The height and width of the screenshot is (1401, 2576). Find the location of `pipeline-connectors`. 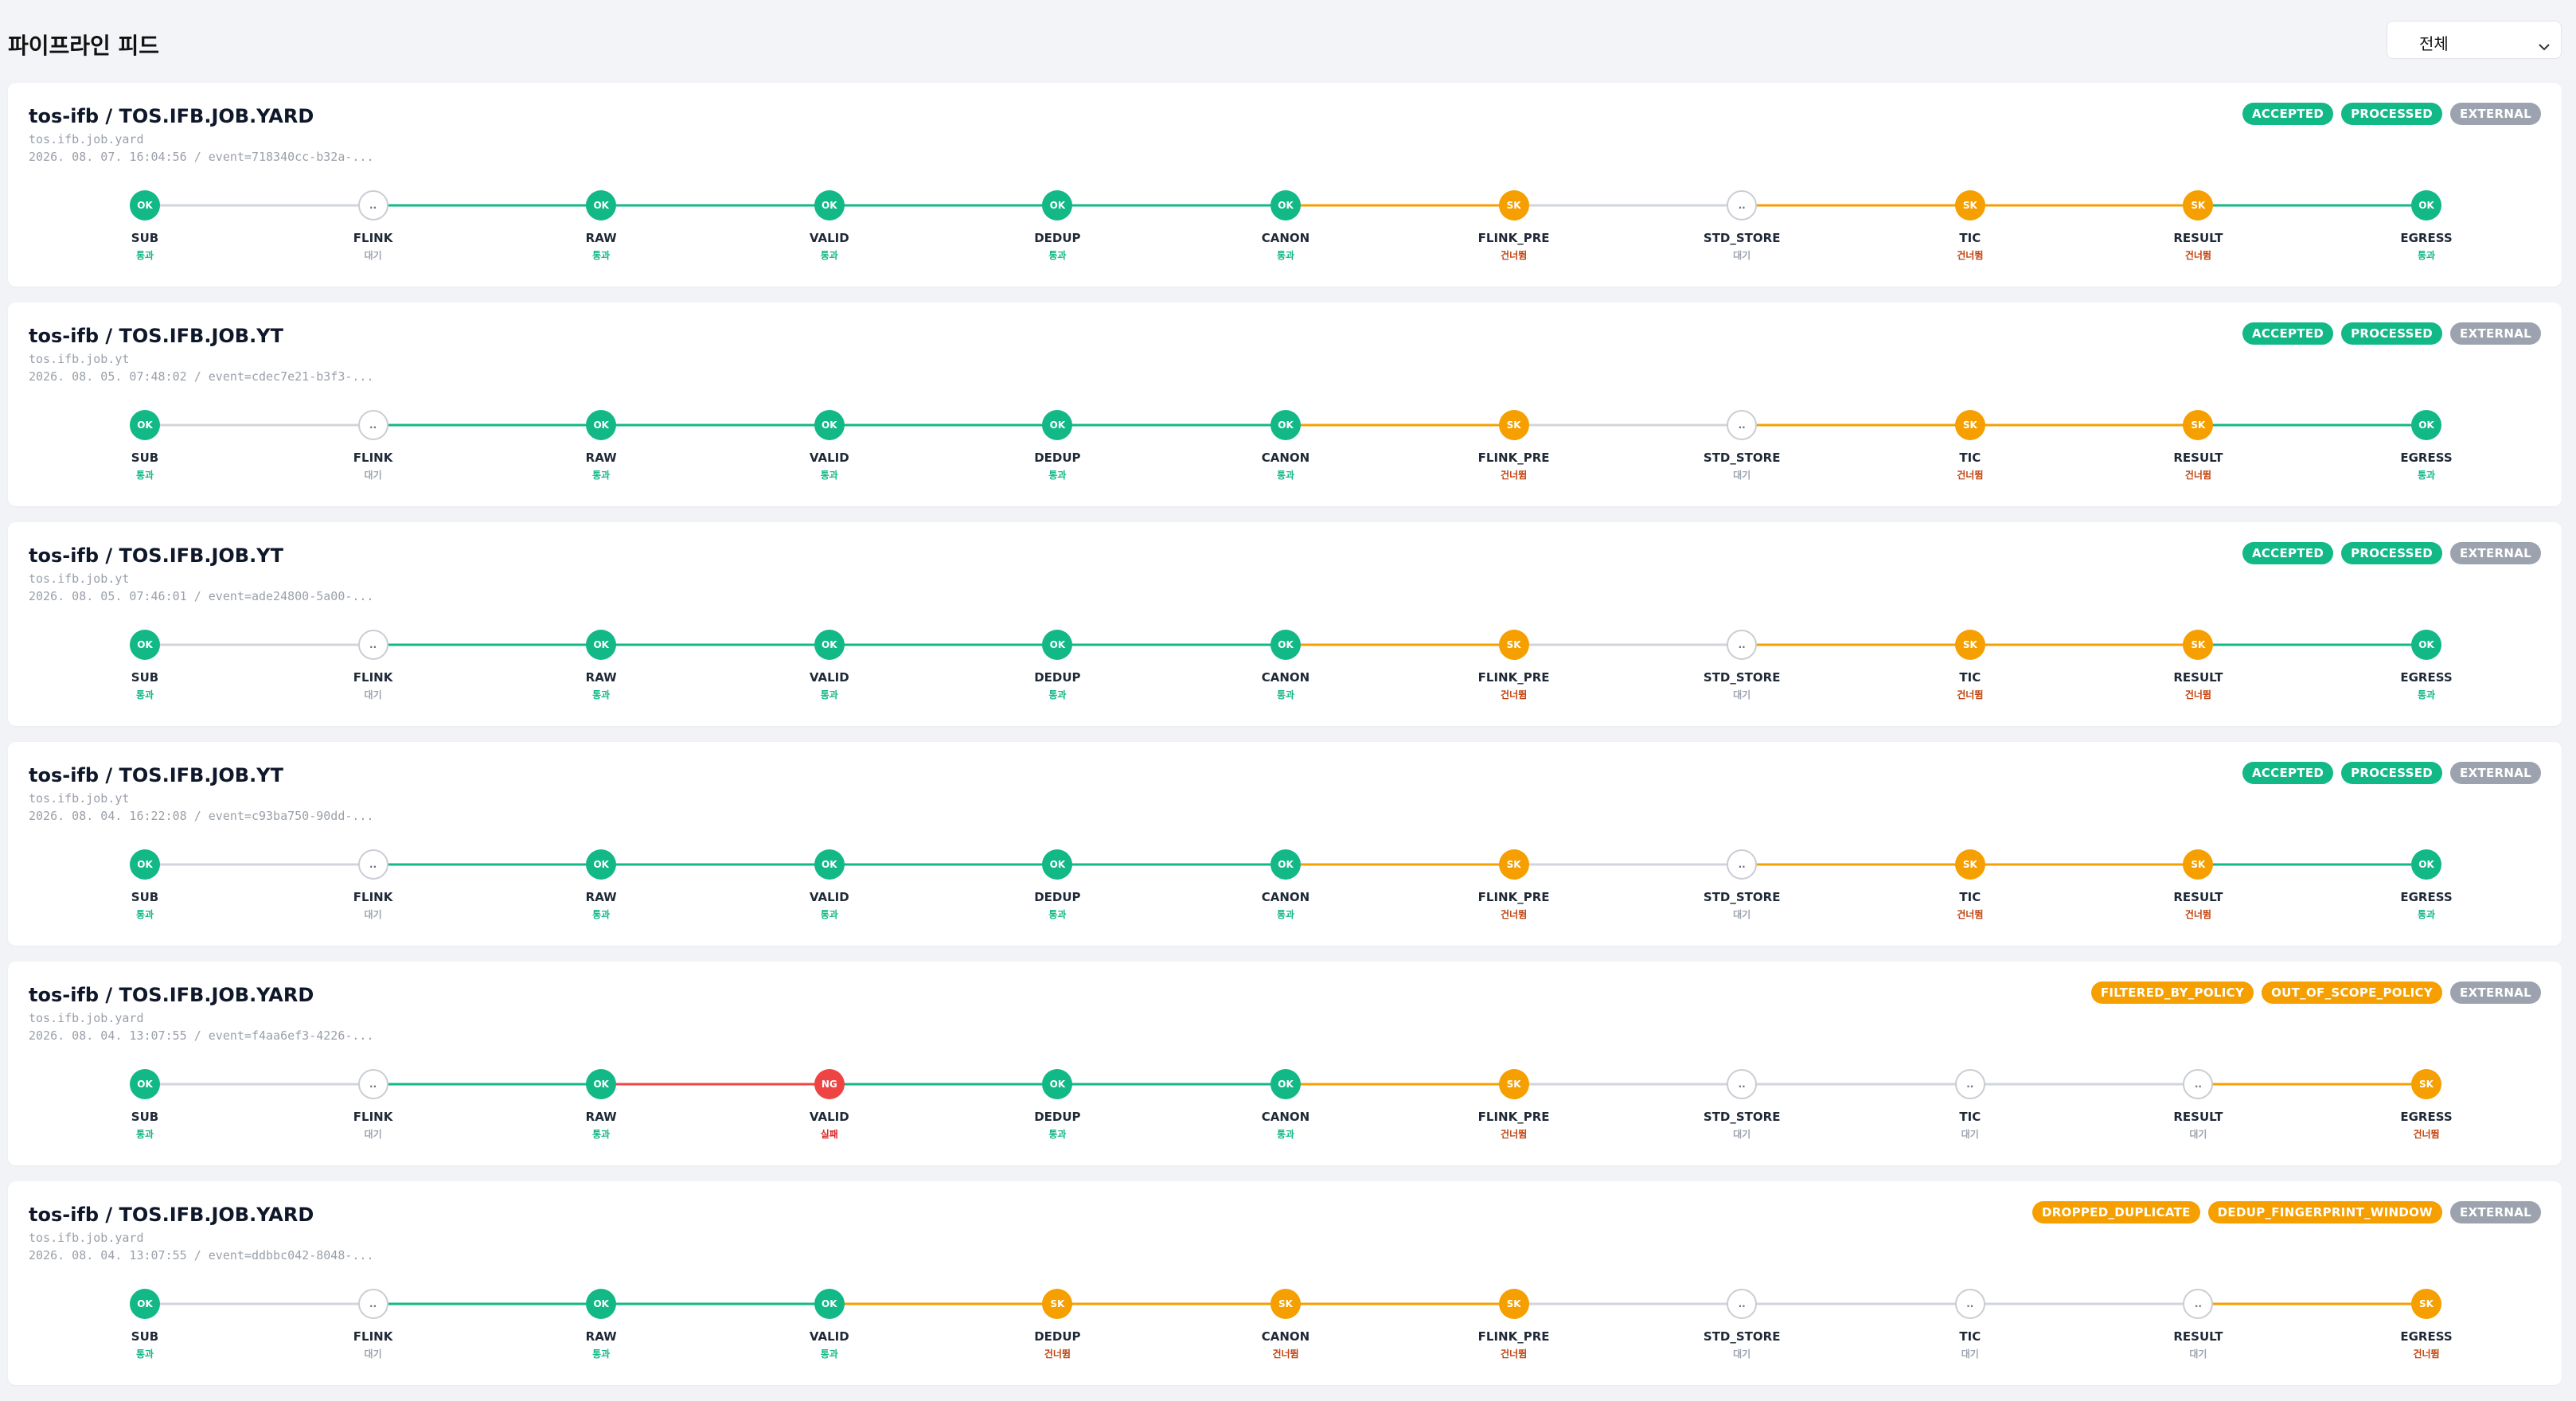

pipeline-connectors is located at coordinates (1285, 864).